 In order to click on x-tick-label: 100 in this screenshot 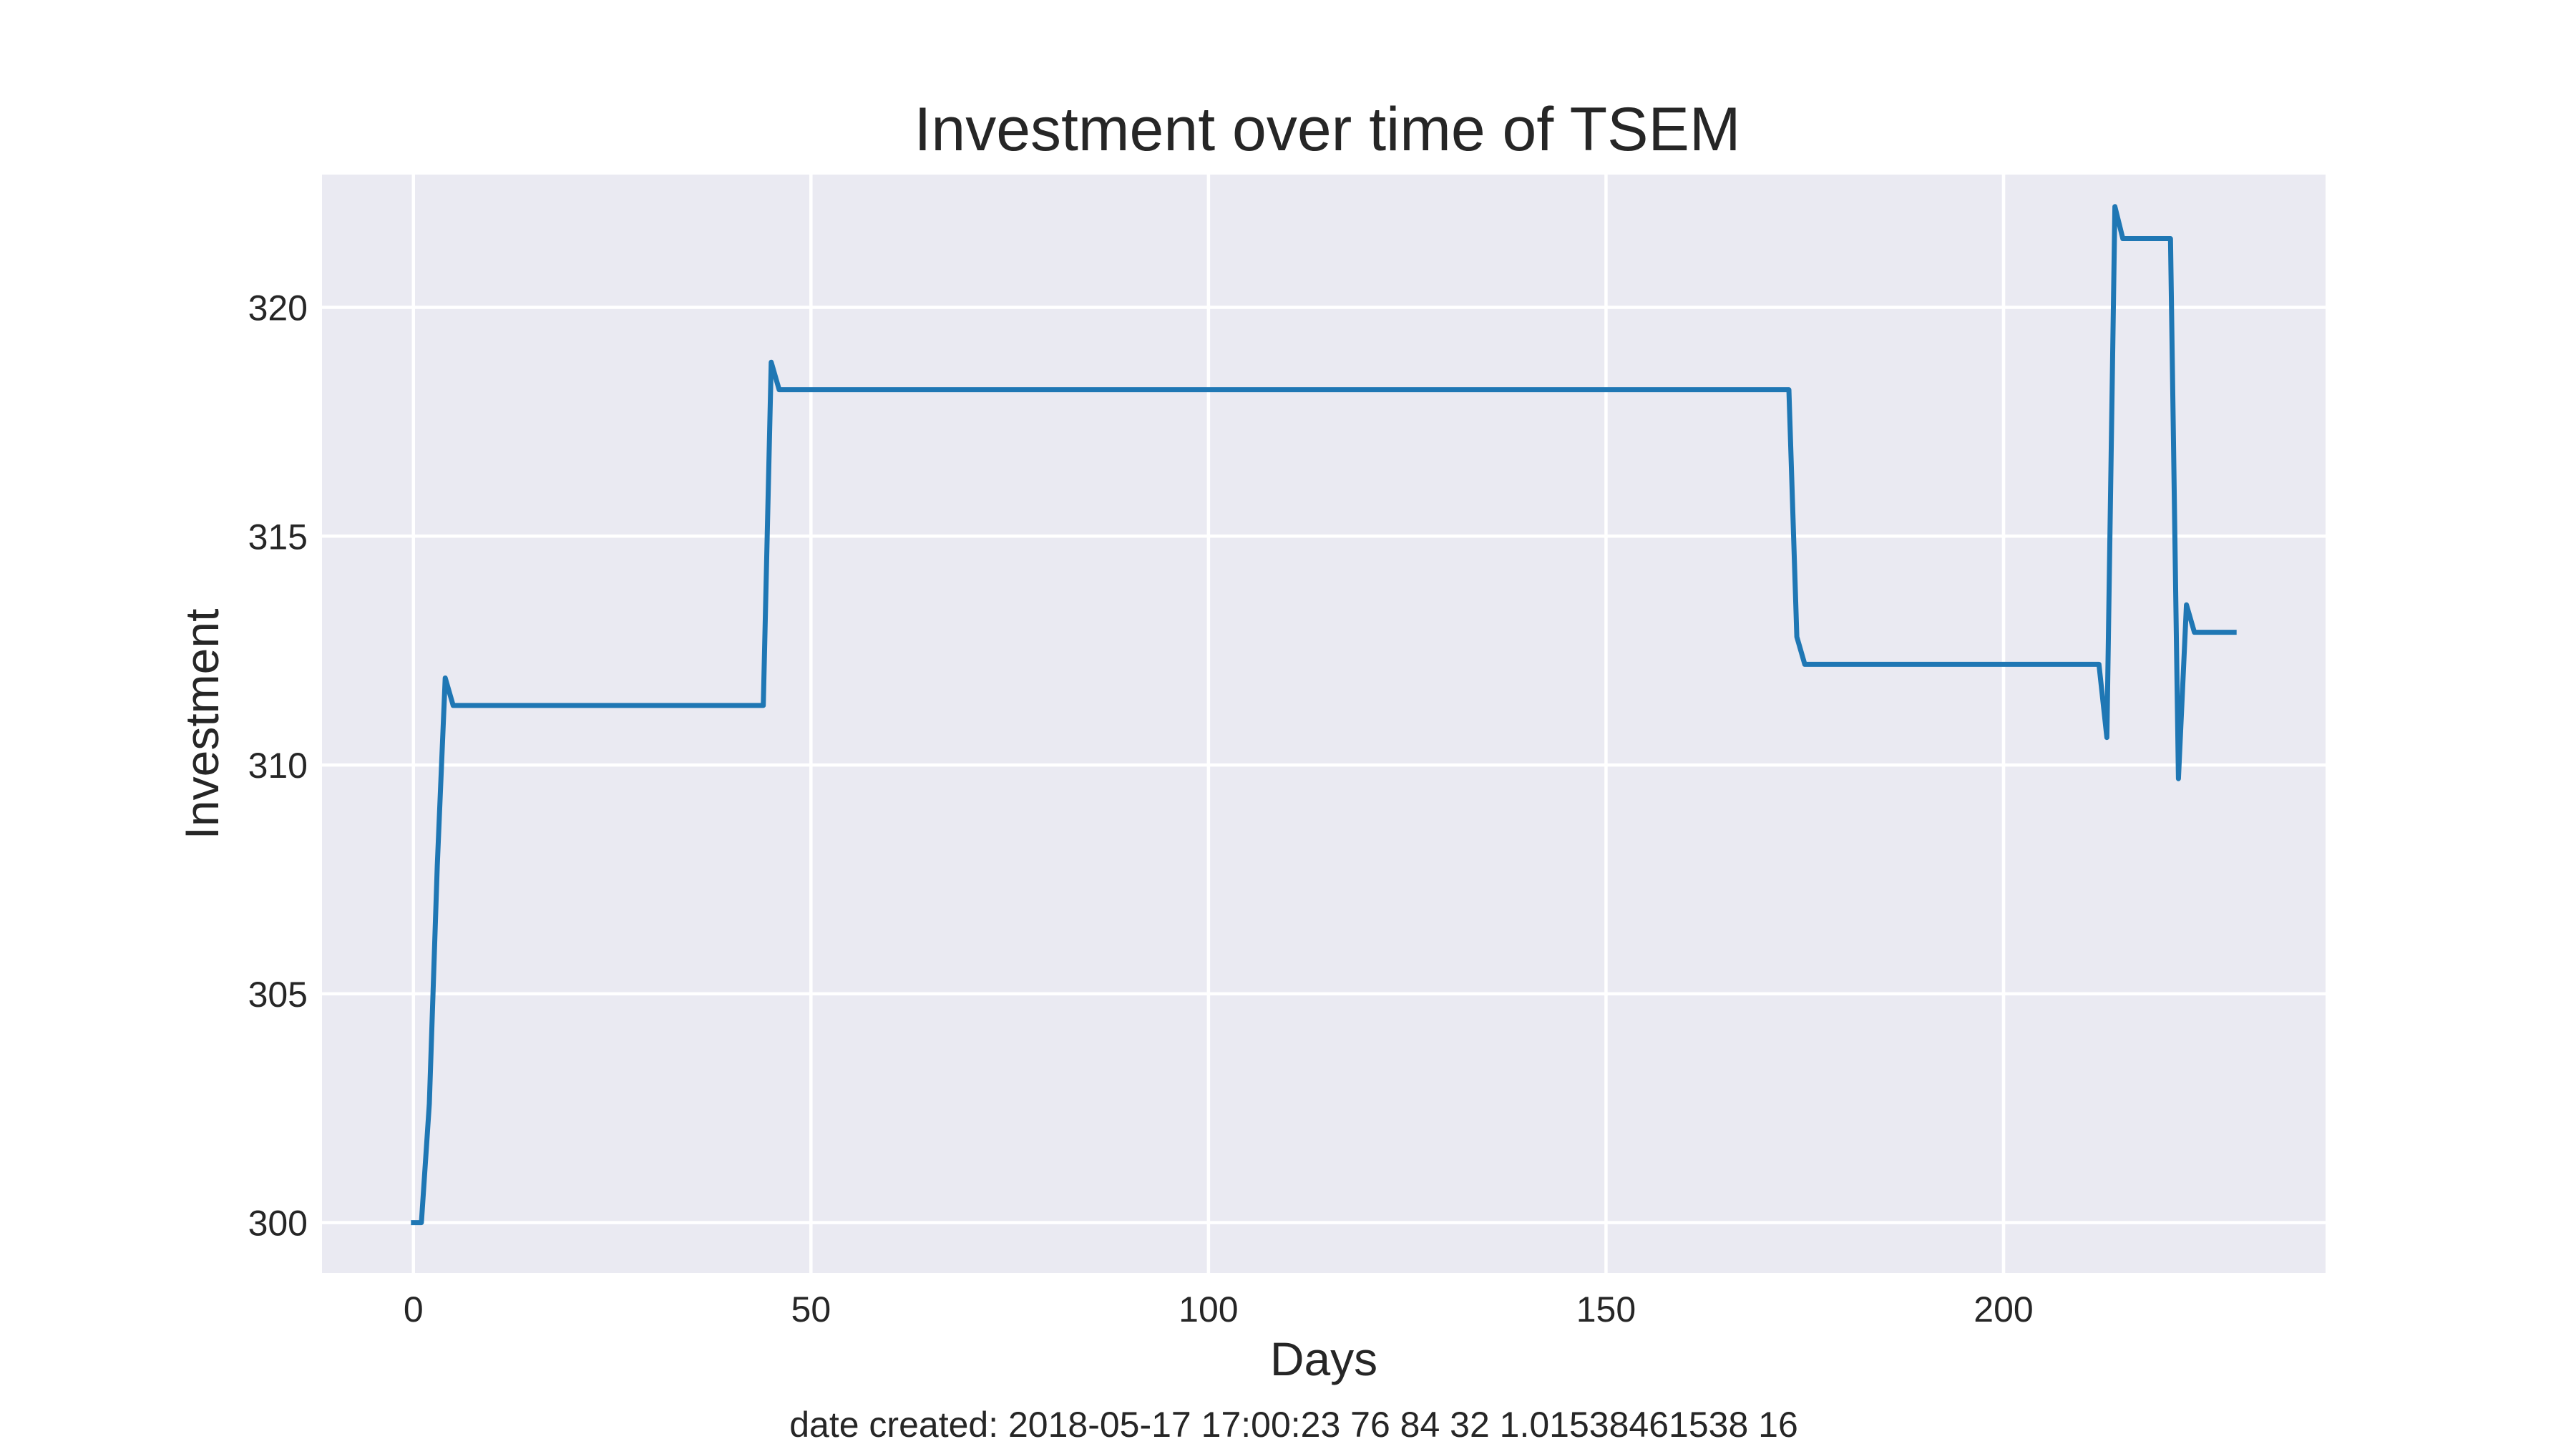, I will do `click(1208, 1309)`.